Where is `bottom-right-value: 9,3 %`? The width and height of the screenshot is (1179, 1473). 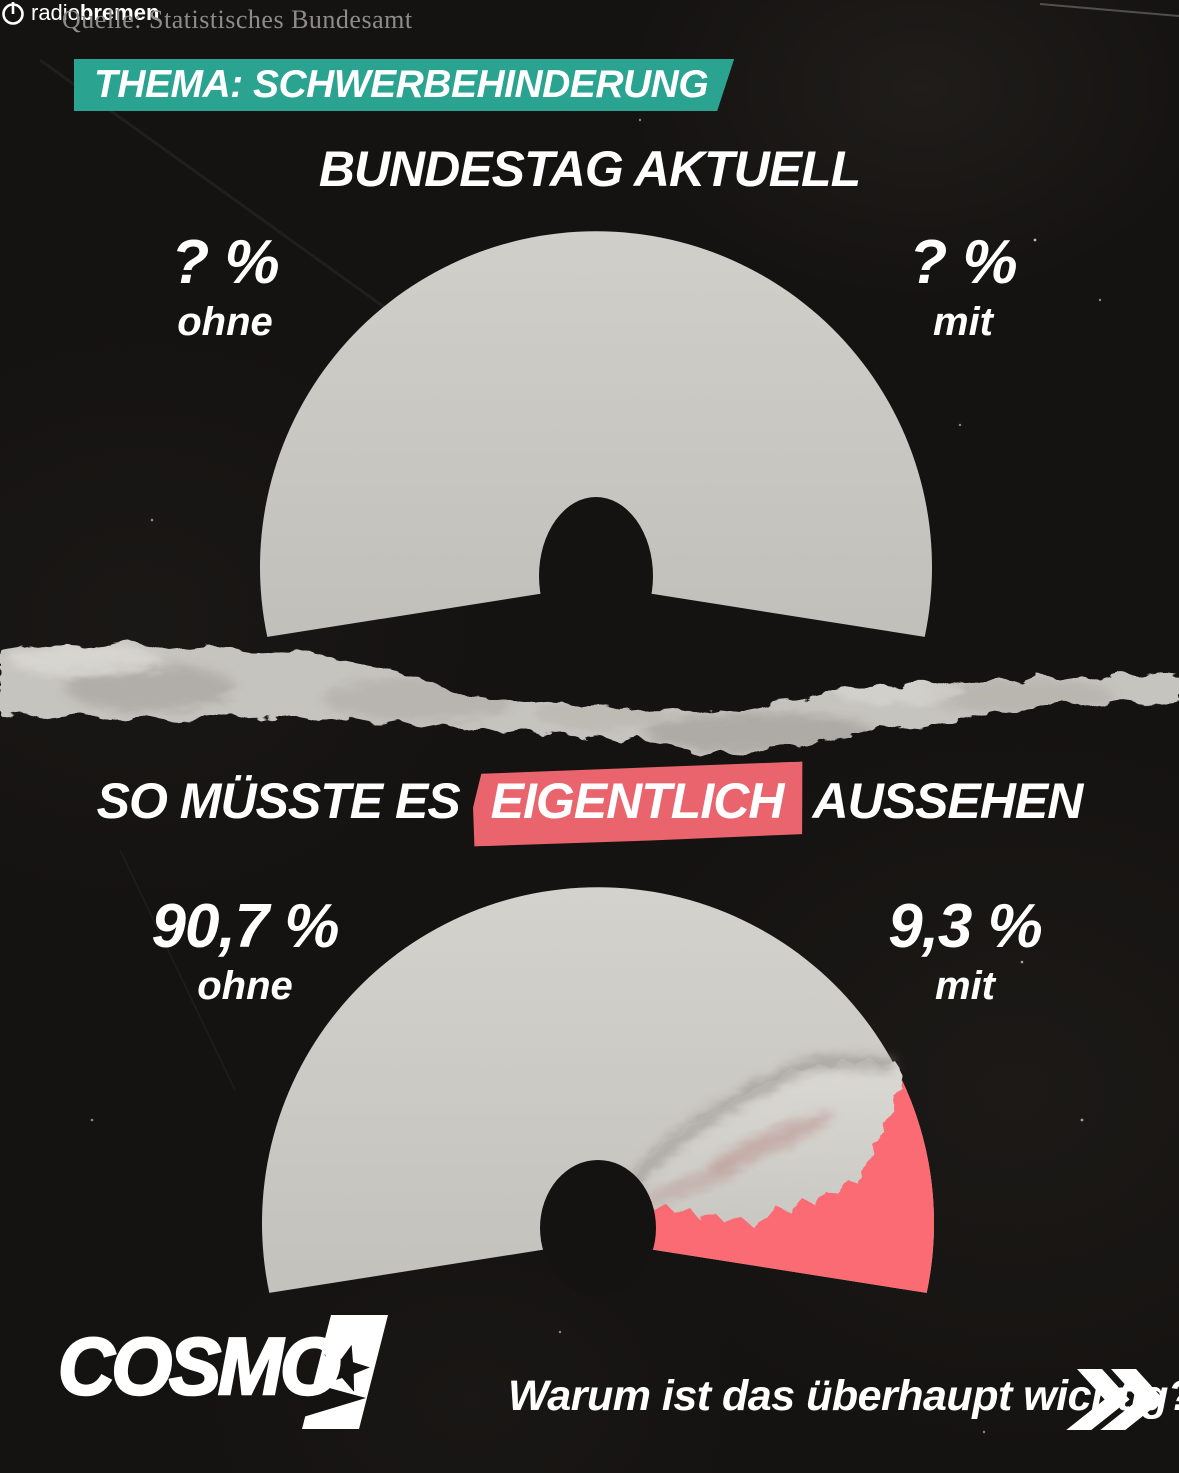 bottom-right-value: 9,3 % is located at coordinates (965, 926).